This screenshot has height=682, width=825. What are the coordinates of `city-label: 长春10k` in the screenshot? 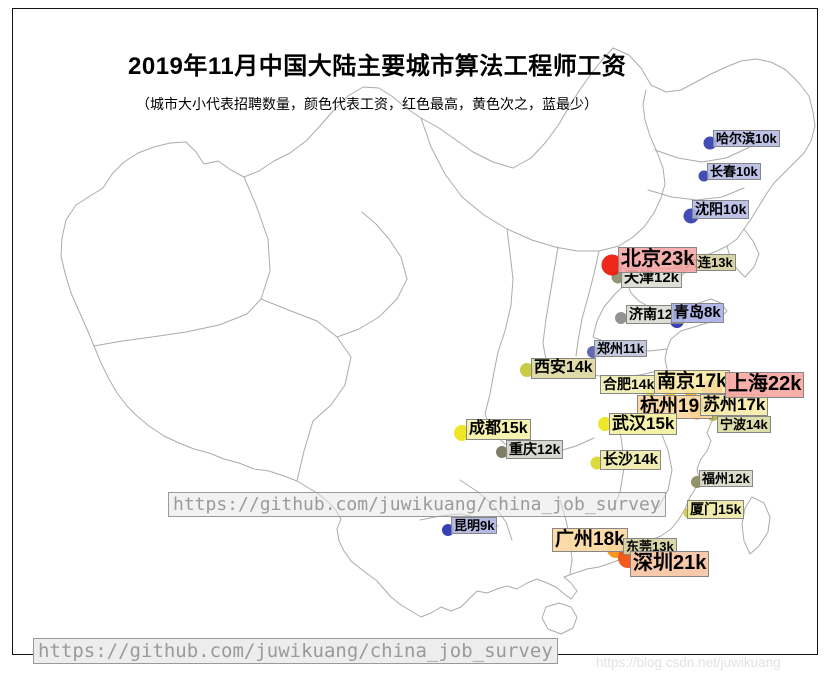 It's located at (734, 172).